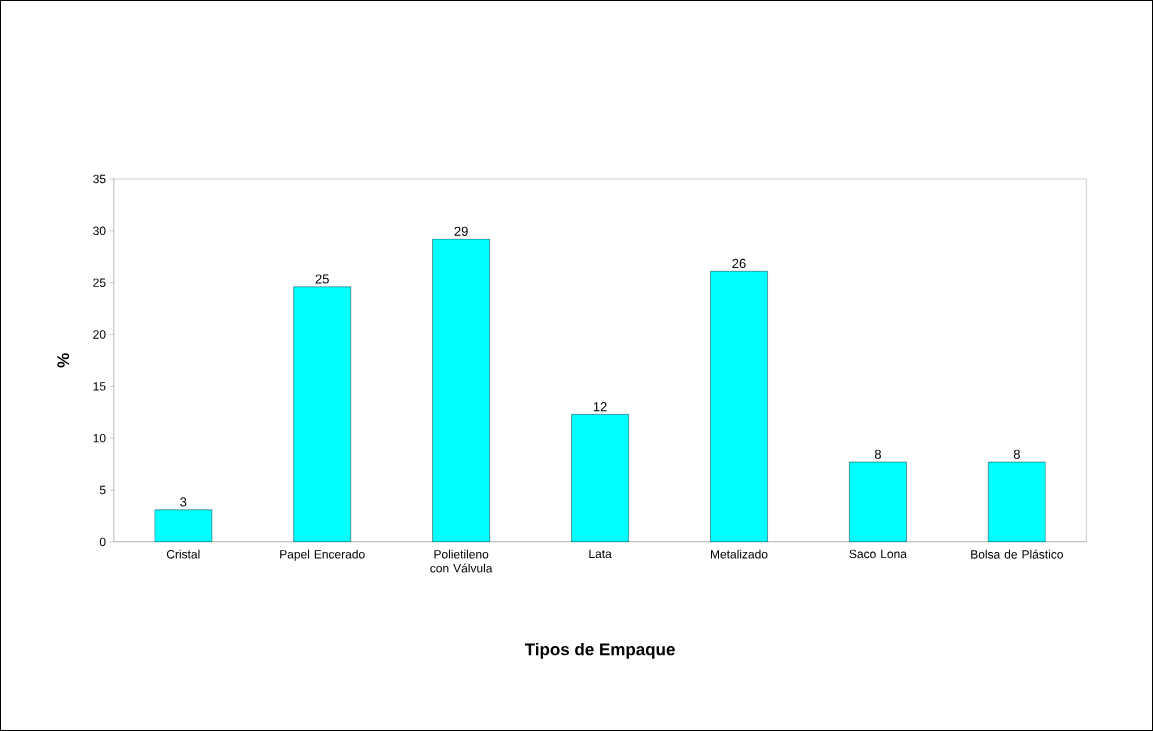  What do you see at coordinates (99, 386) in the screenshot?
I see `y-tick-label: 15` at bounding box center [99, 386].